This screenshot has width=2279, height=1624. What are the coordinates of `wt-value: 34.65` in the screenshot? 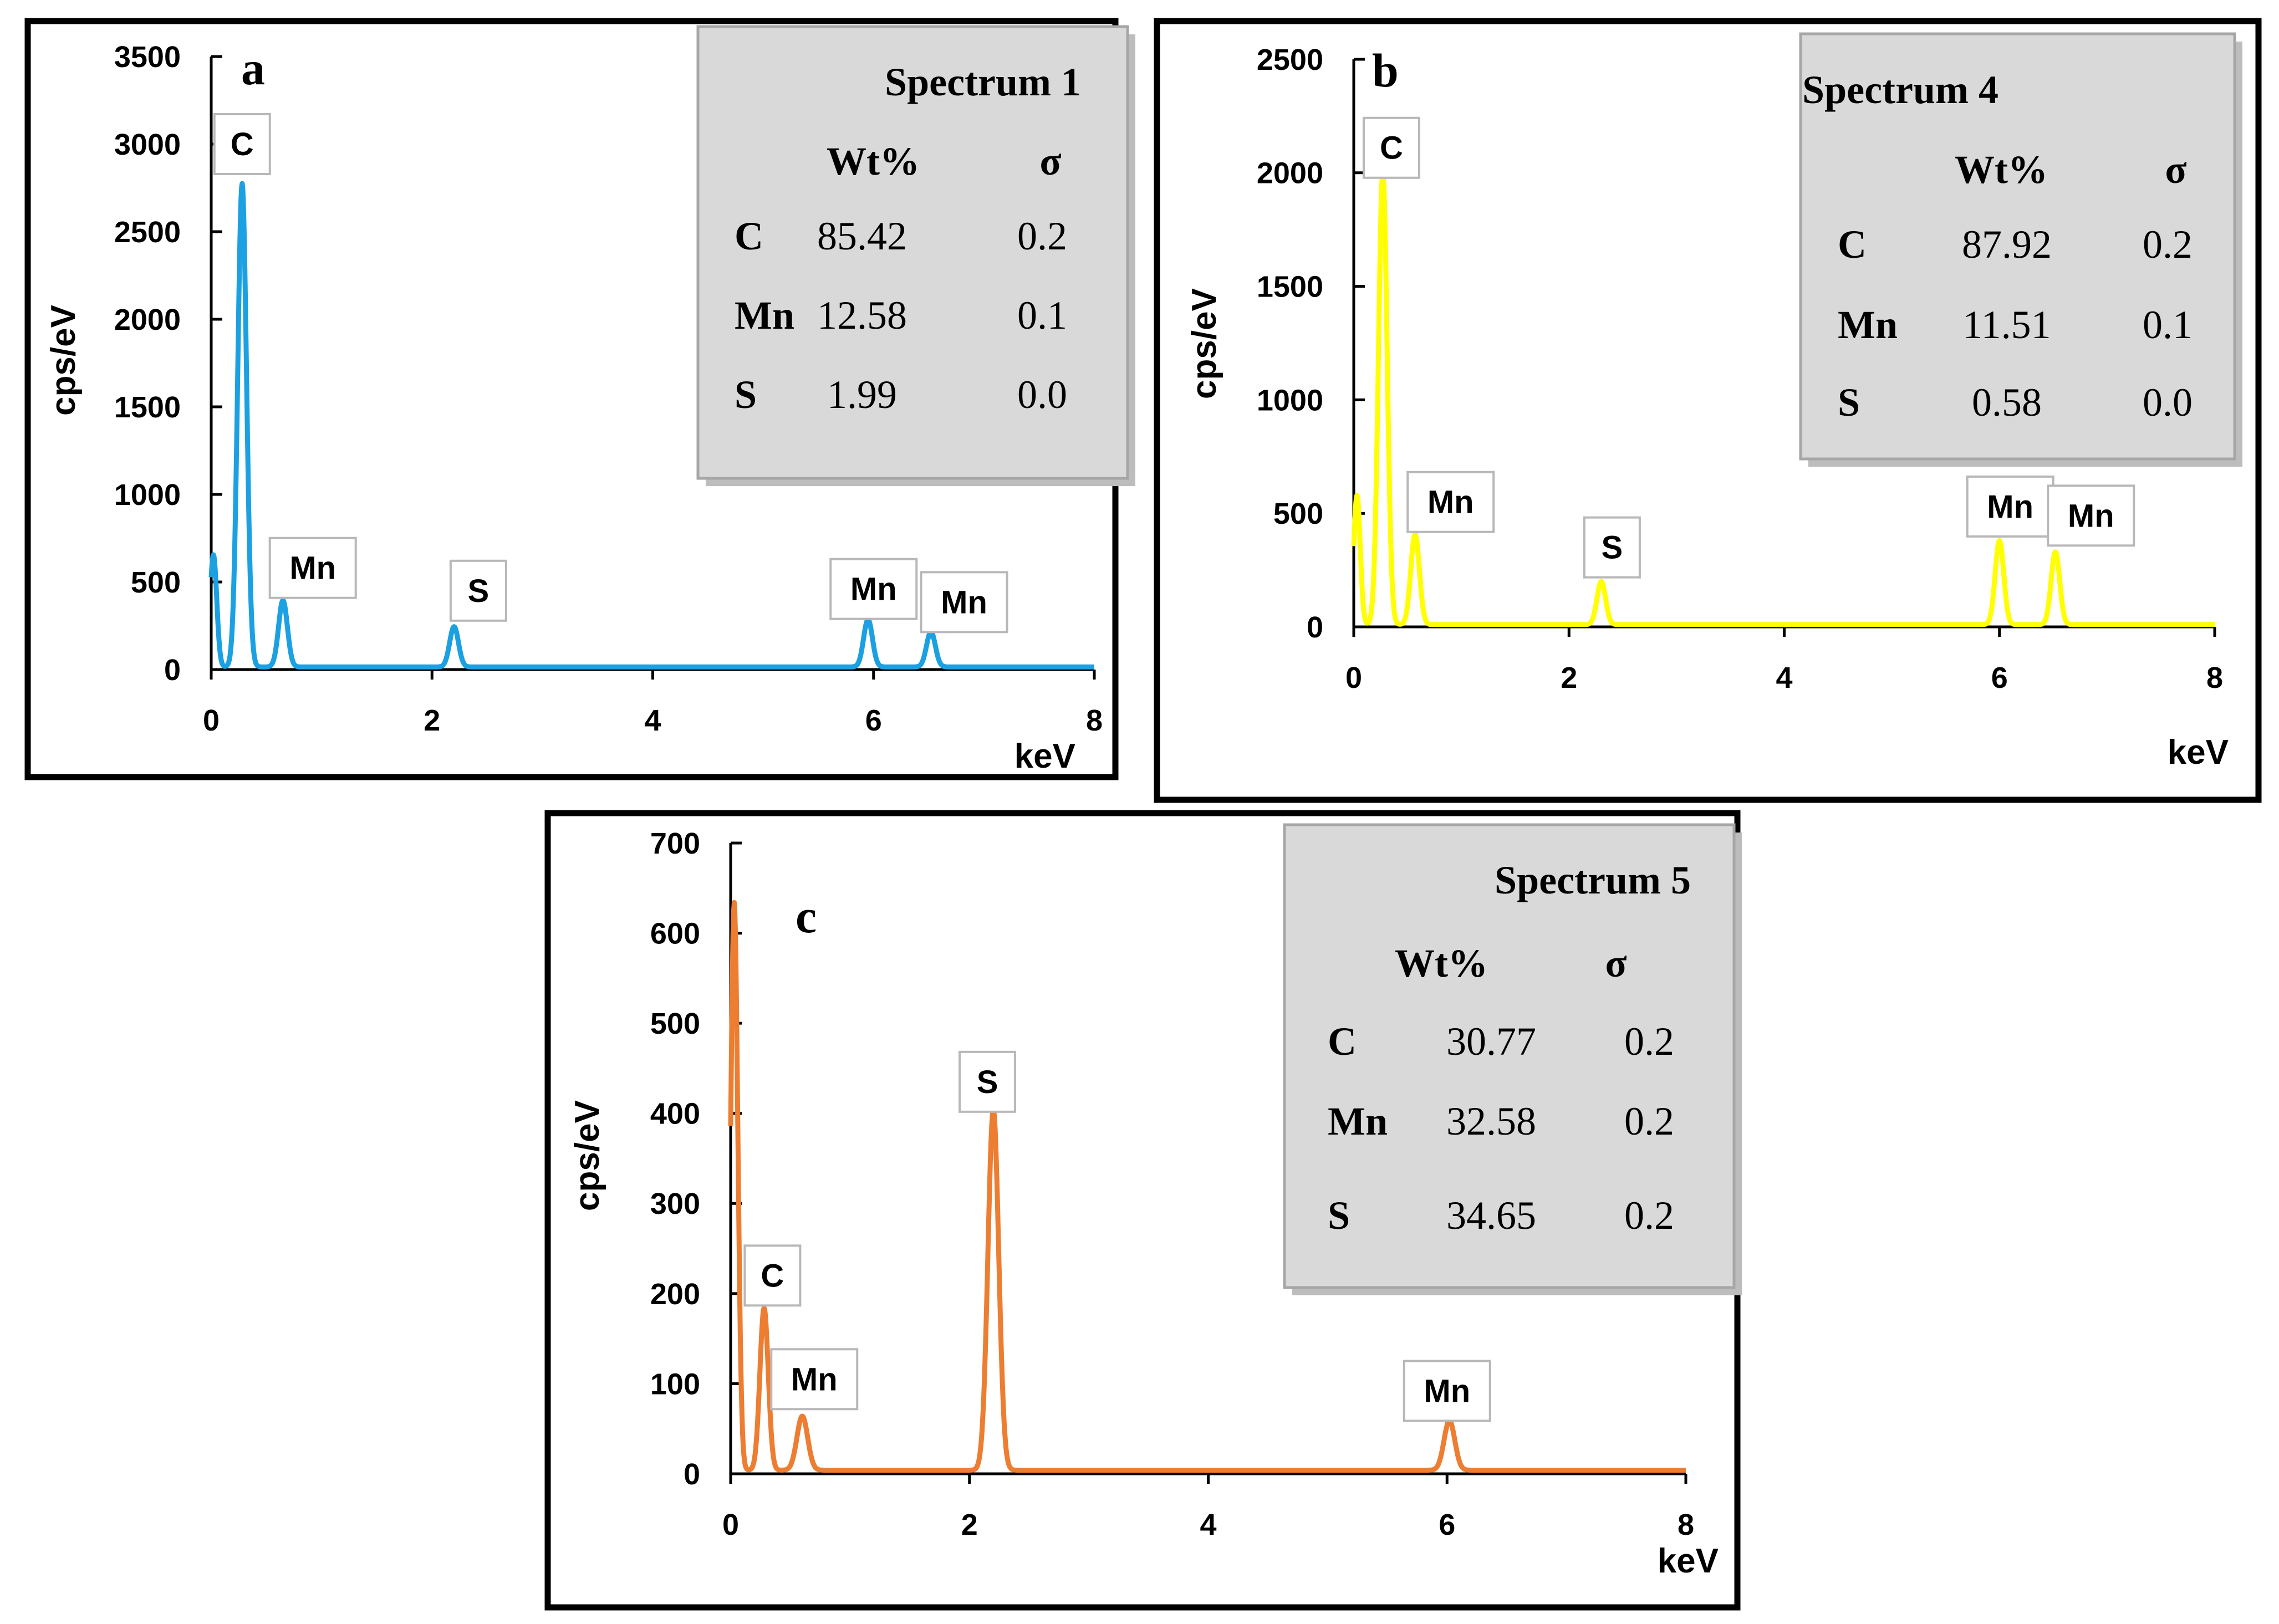 It's located at (1491, 1216).